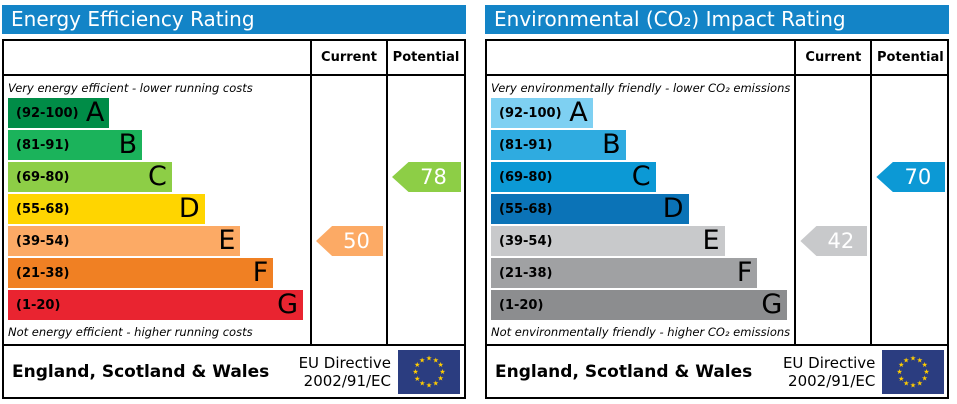 The image size is (957, 404). What do you see at coordinates (157, 113) in the screenshot?
I see `band-a: (92-100) A` at bounding box center [157, 113].